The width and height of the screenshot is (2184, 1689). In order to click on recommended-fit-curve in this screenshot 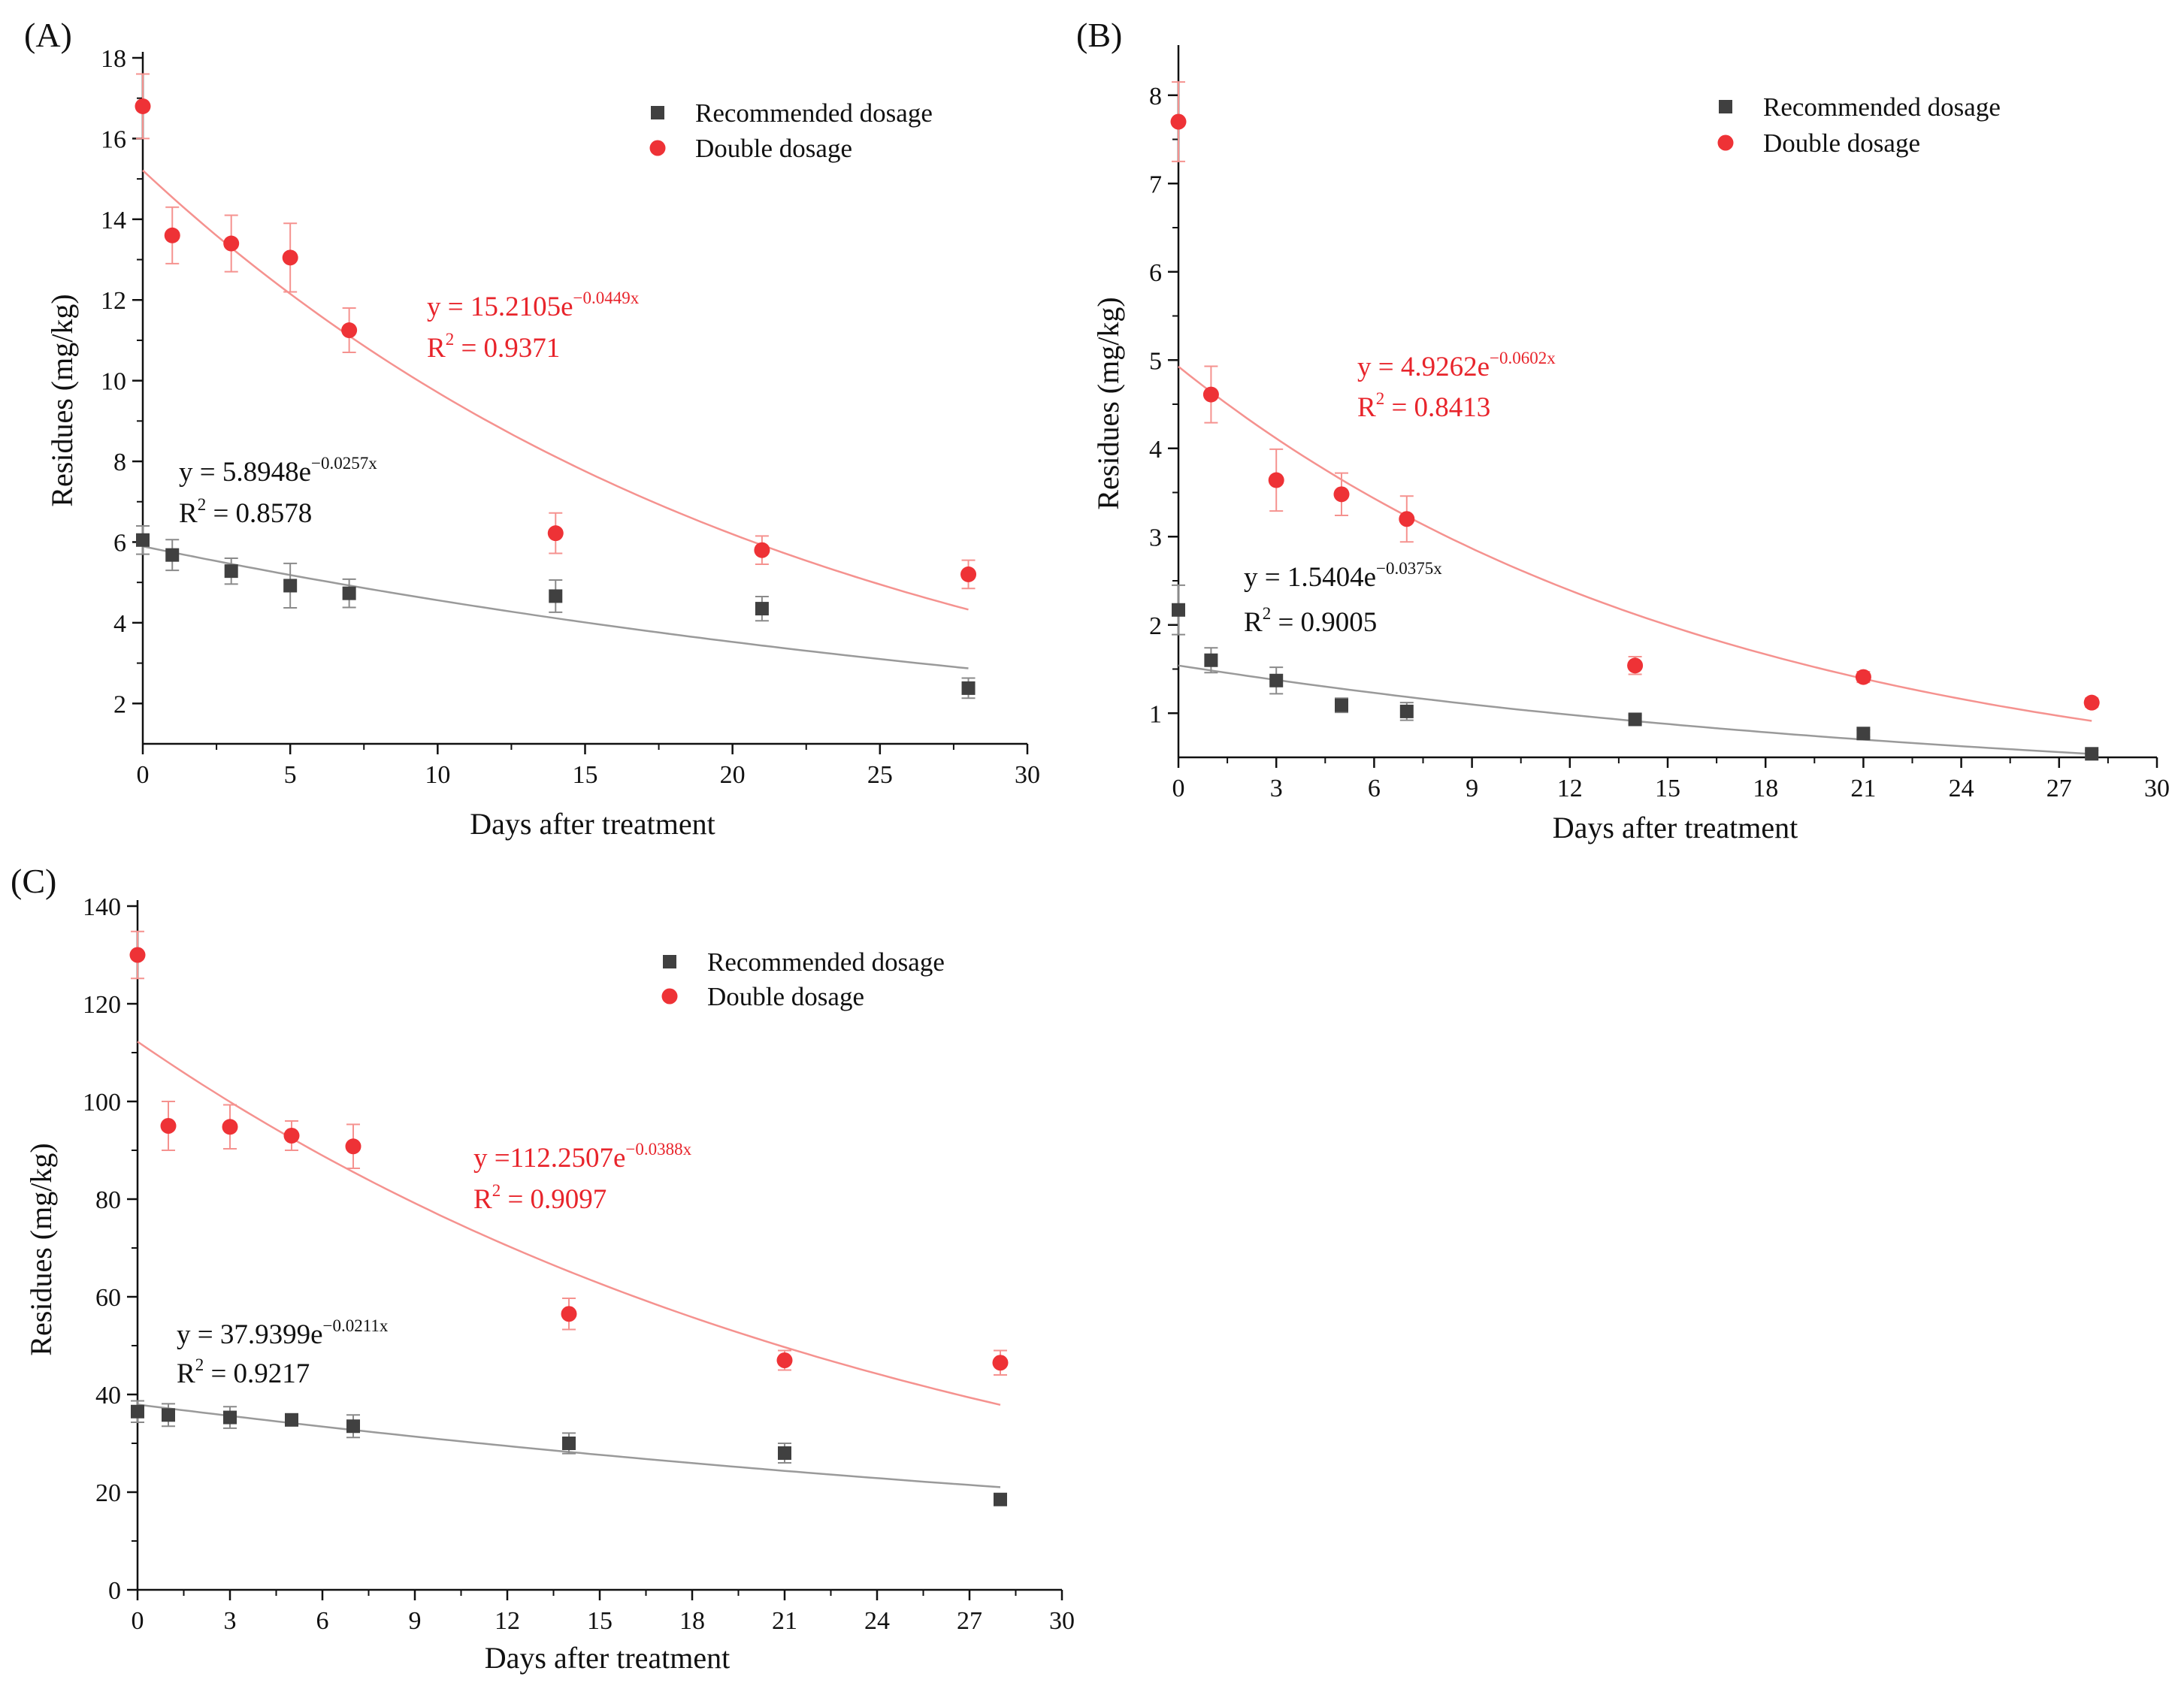, I will do `click(1635, 709)`.